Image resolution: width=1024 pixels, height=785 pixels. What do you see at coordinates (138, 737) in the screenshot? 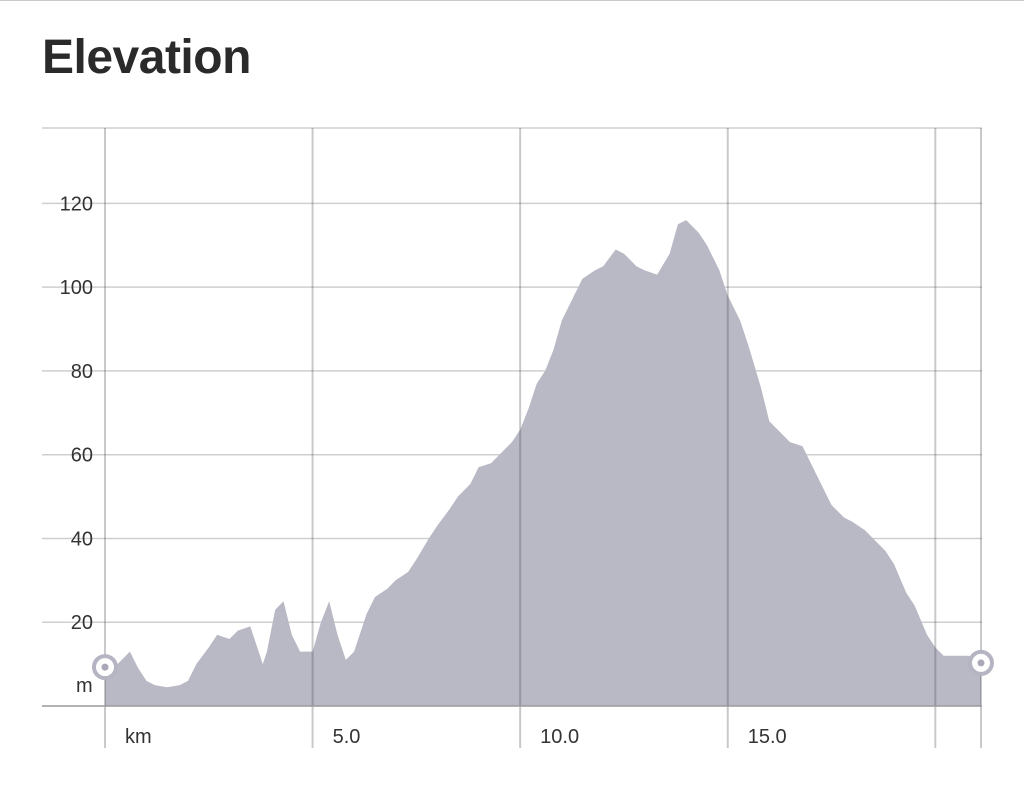
I see `x-axis-unit: km` at bounding box center [138, 737].